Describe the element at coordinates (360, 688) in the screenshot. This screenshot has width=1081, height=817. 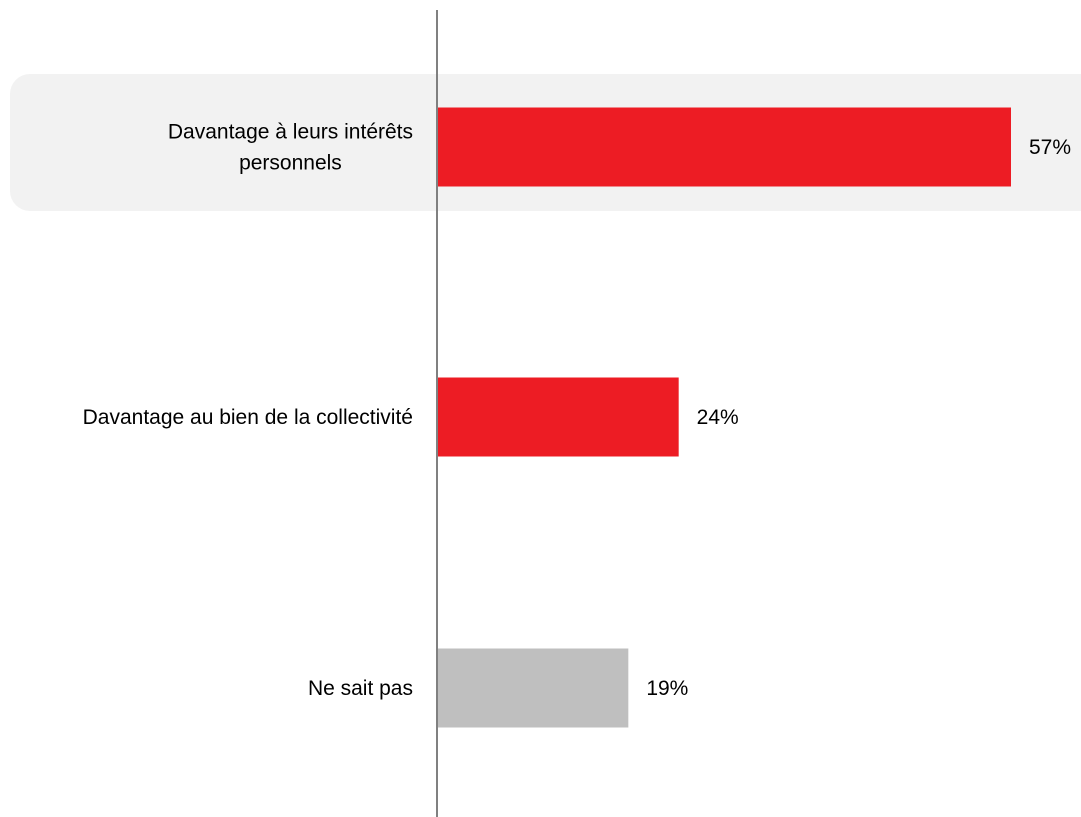
I see `category-label-2: Ne sait pas` at that location.